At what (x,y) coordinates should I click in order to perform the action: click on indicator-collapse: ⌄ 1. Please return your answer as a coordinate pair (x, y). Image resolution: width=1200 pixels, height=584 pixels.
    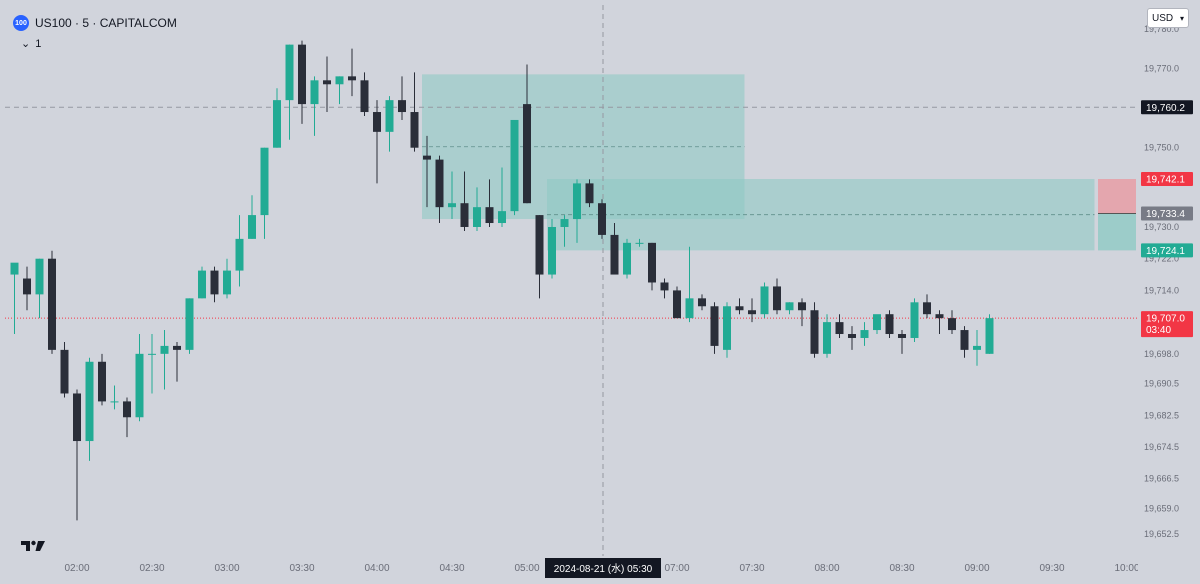
    Looking at the image, I should click on (31, 44).